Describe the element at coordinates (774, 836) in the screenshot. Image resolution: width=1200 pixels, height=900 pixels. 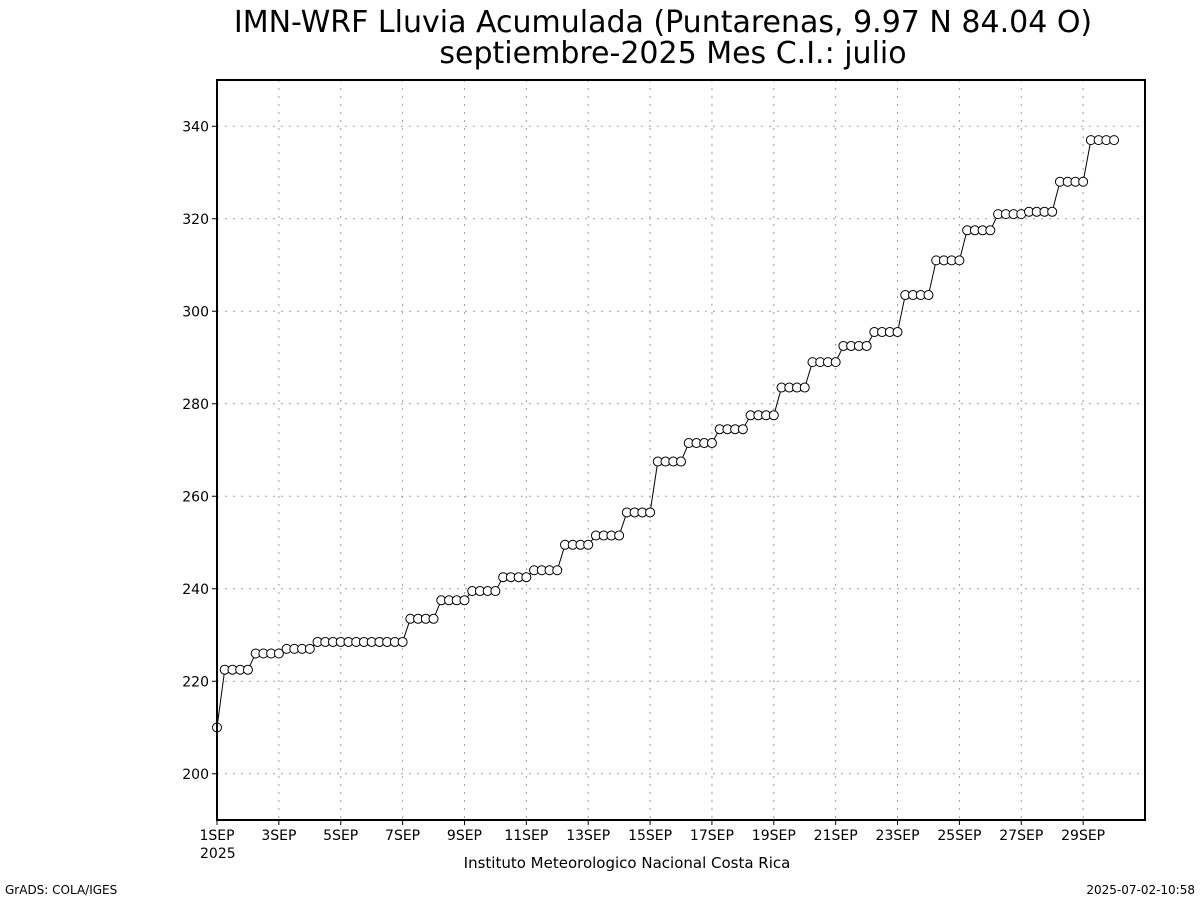
I see `x-tick-label: 19SEP` at that location.